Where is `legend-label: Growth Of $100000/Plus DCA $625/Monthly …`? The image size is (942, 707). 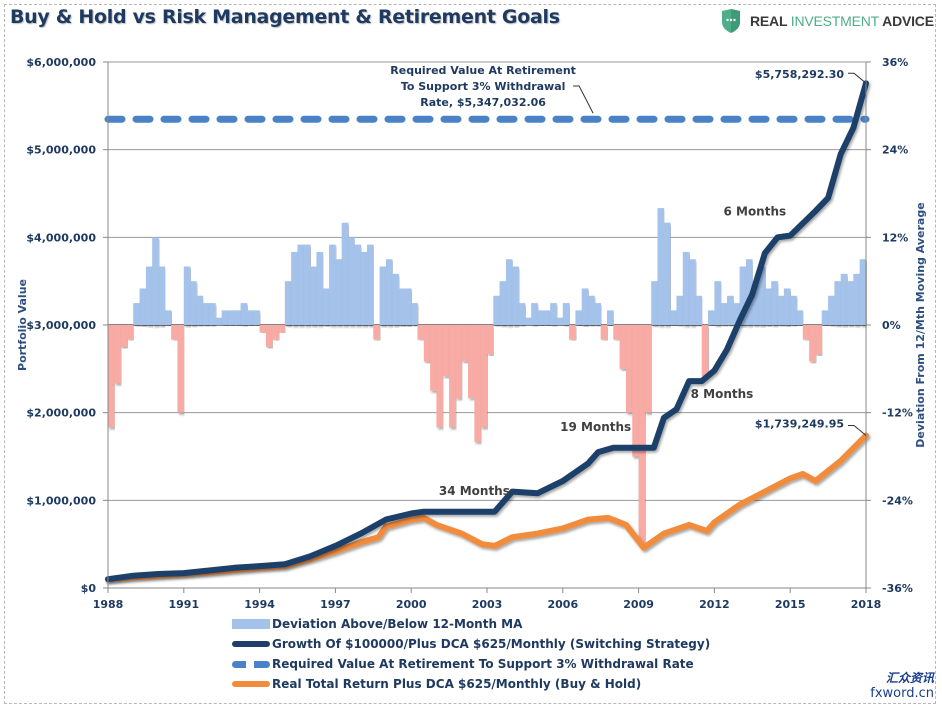 legend-label: Growth Of $100000/Plus DCA $625/Monthly … is located at coordinates (491, 644).